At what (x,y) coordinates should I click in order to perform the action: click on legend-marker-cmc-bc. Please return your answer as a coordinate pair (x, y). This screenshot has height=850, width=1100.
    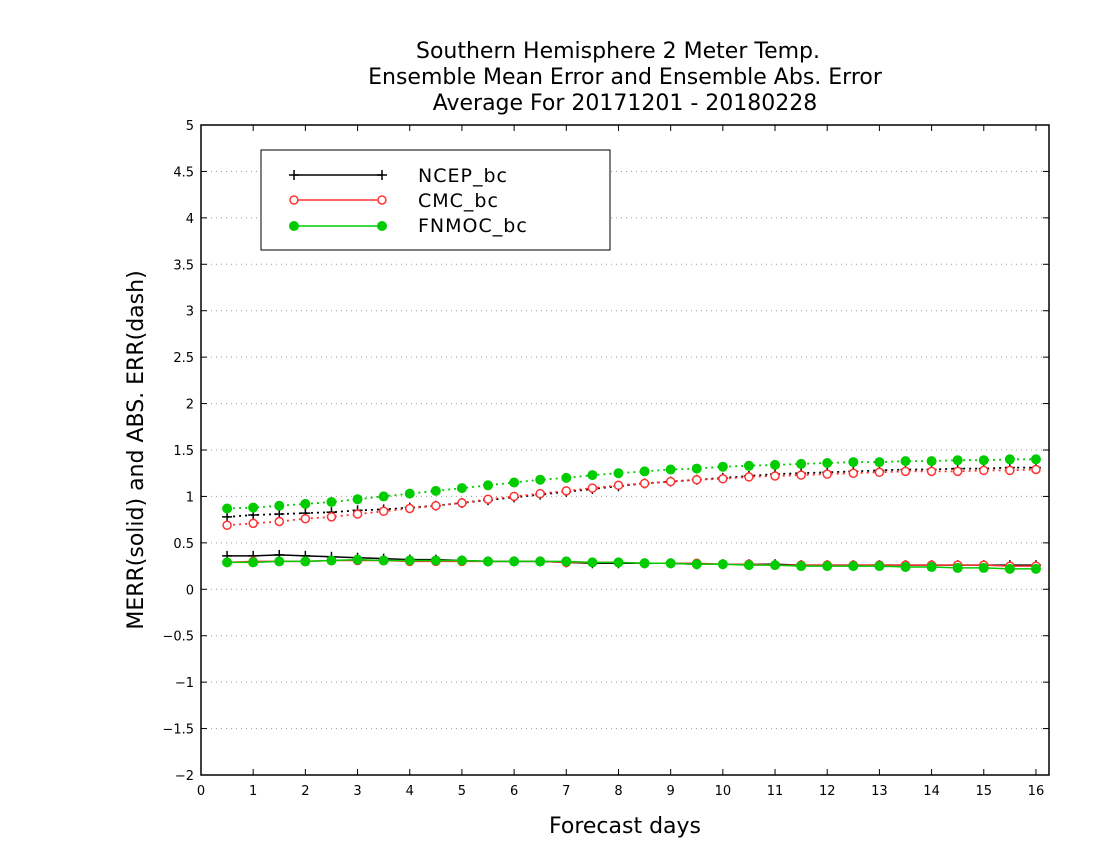
    Looking at the image, I should click on (382, 200).